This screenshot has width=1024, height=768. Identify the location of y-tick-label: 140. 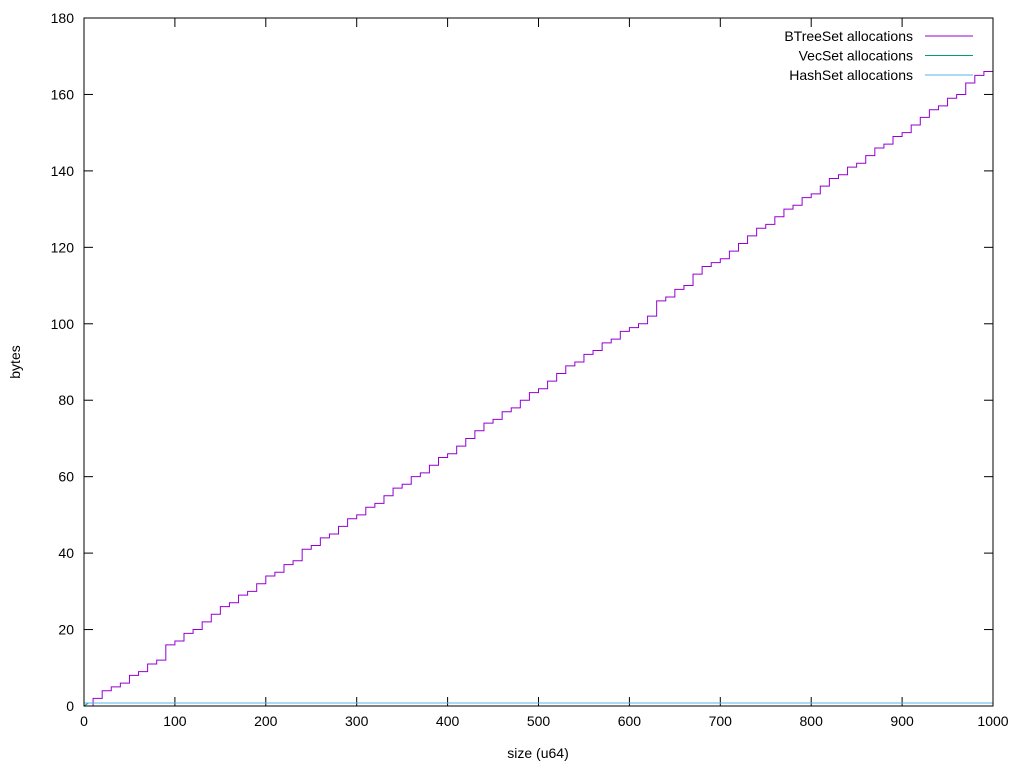
(63, 171).